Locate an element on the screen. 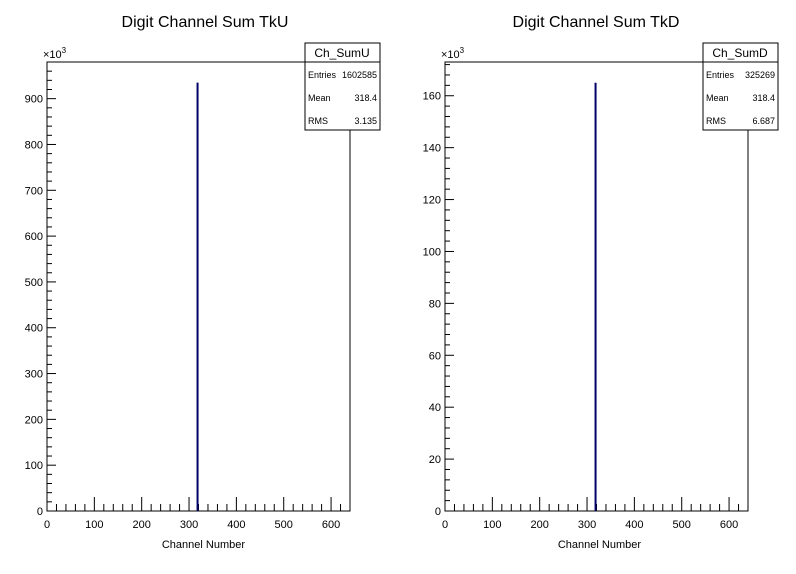 Image resolution: width=796 pixels, height=574 pixels. y-tick-label: 200 is located at coordinates (34, 420).